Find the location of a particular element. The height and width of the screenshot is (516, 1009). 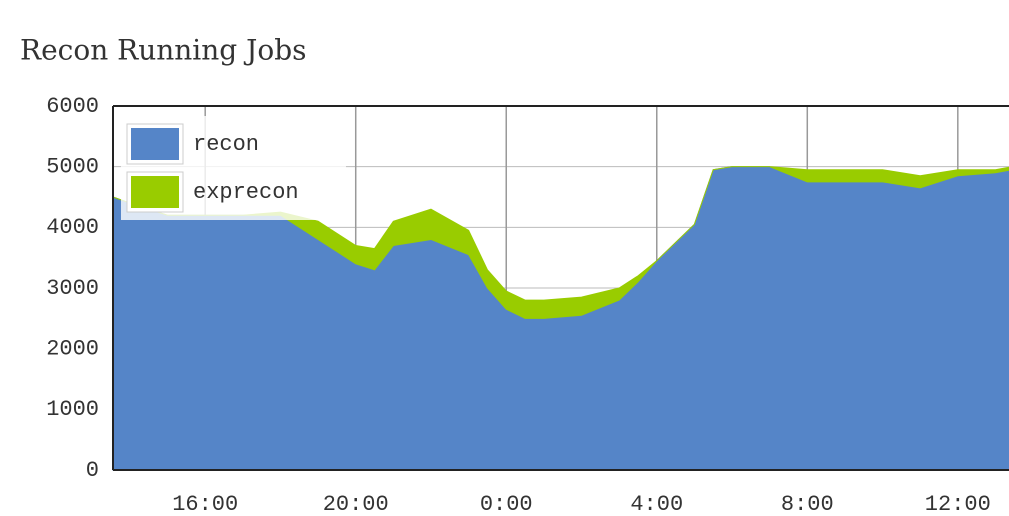

x-tick-label: 12:00 is located at coordinates (958, 504).